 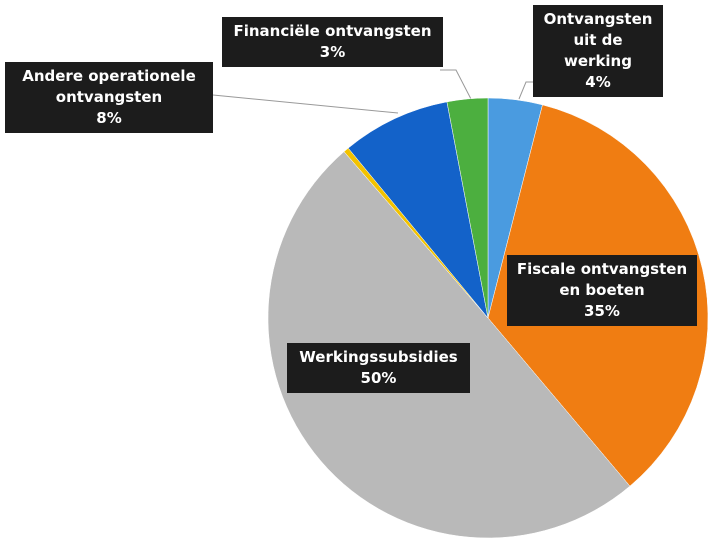 I want to click on label-name: Werkingssubsidies, so click(x=378, y=357).